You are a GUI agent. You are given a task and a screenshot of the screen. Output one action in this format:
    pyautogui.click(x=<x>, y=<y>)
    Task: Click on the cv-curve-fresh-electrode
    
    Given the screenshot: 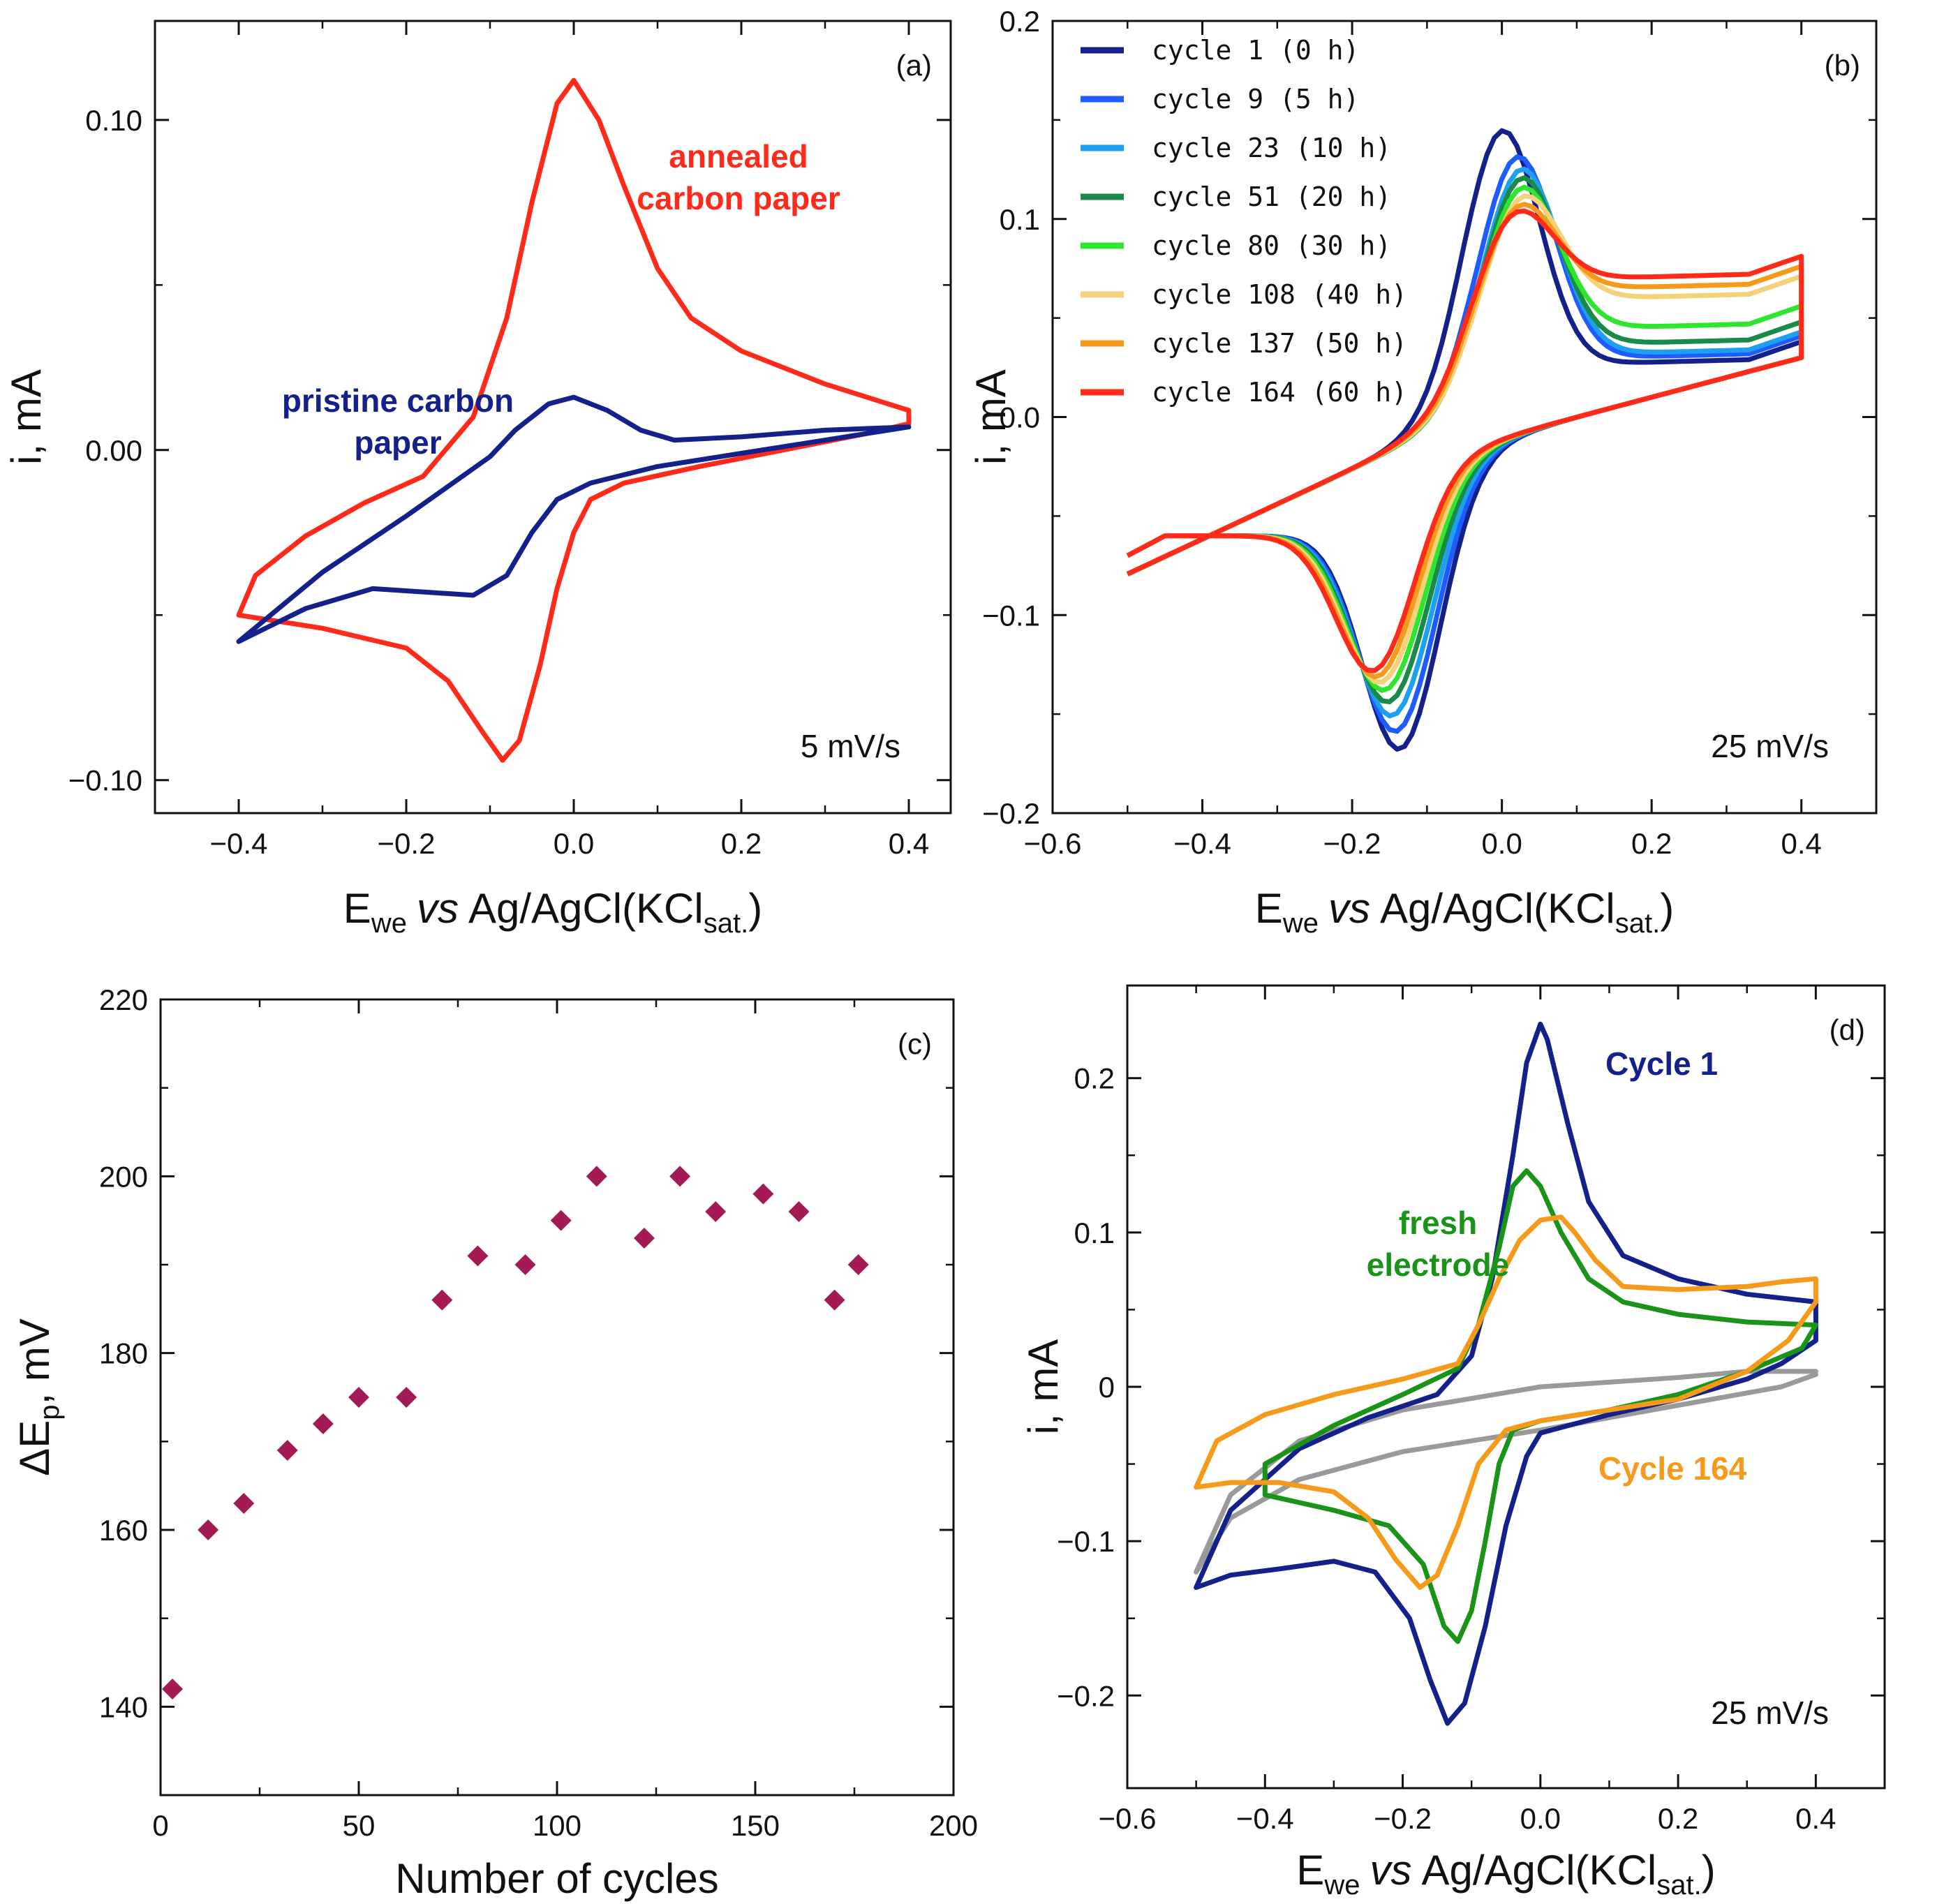 What is the action you would take?
    pyautogui.click(x=1540, y=1406)
    